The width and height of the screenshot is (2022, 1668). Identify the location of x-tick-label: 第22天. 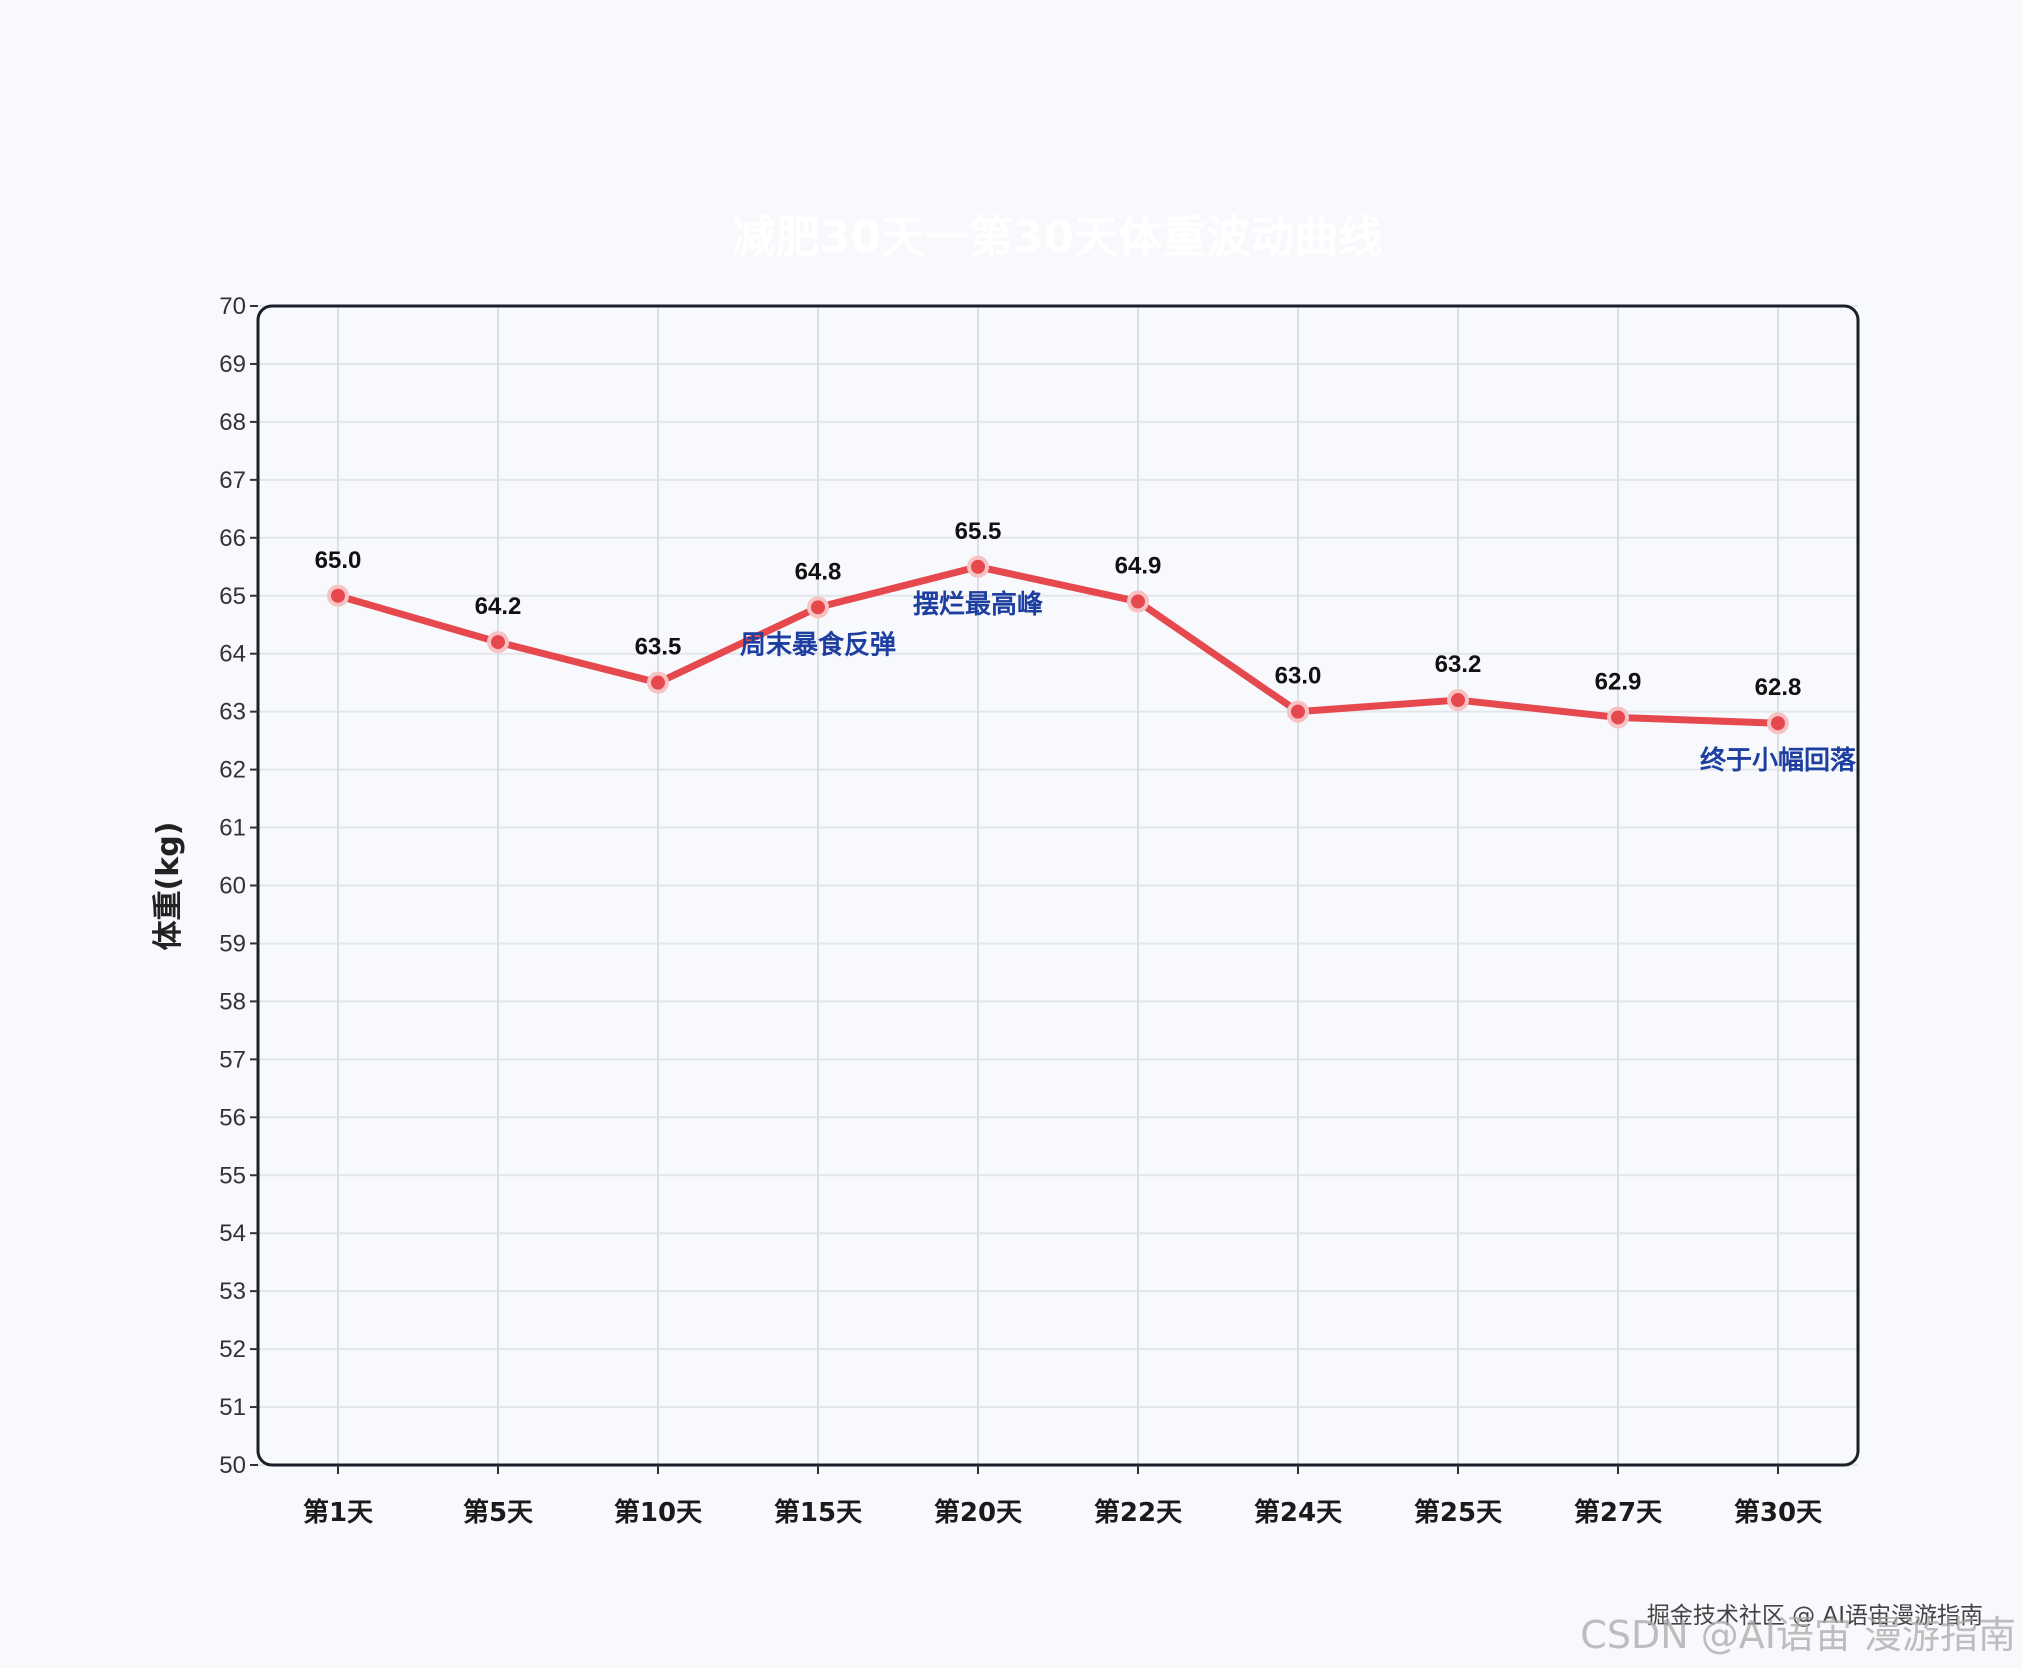
(1138, 1512).